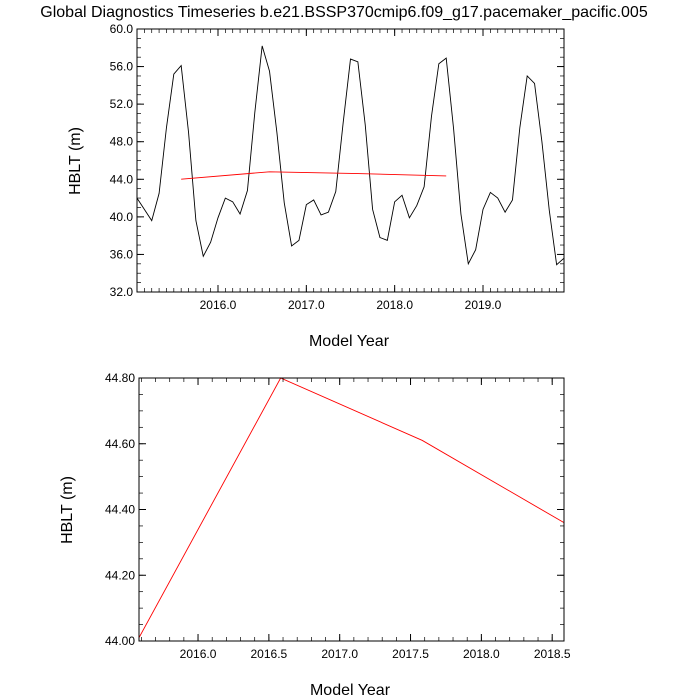  Describe the element at coordinates (339, 654) in the screenshot. I see `bottom-x-tick-label: 2017.0` at that location.